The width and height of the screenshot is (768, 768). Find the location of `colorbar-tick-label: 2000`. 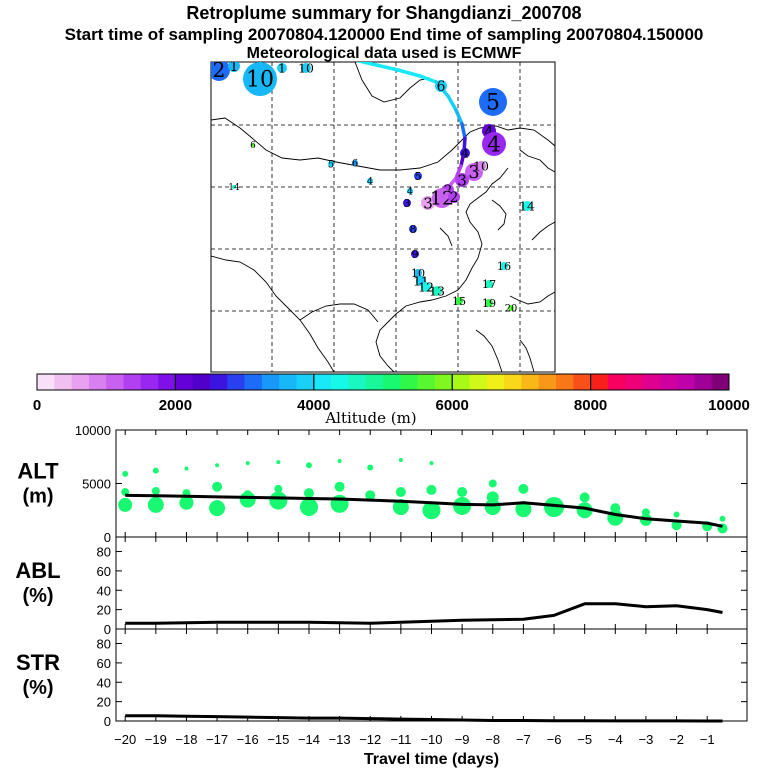

colorbar-tick-label: 2000 is located at coordinates (175, 405).